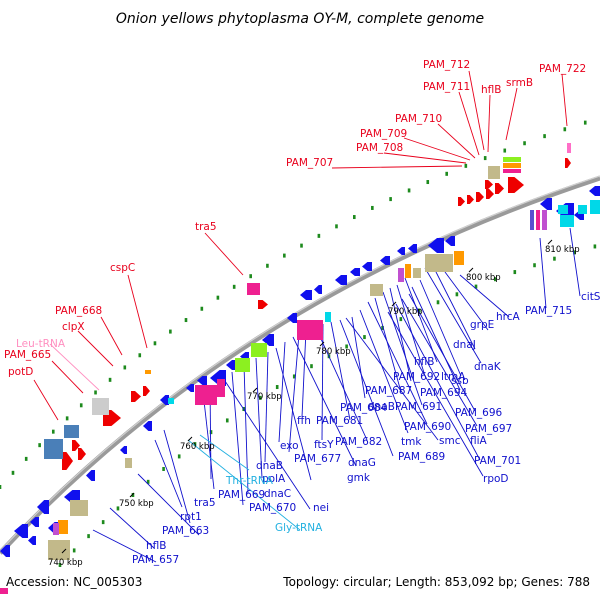 The image size is (600, 600). I want to click on forward-gene-label: clpX, so click(73, 327).